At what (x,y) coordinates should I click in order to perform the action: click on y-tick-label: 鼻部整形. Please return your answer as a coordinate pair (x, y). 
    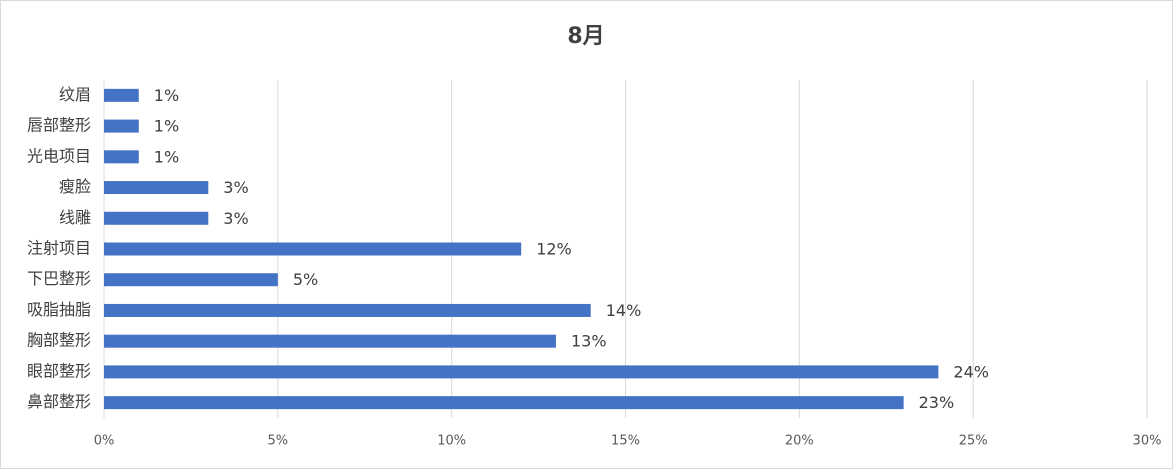
    Looking at the image, I should click on (59, 401).